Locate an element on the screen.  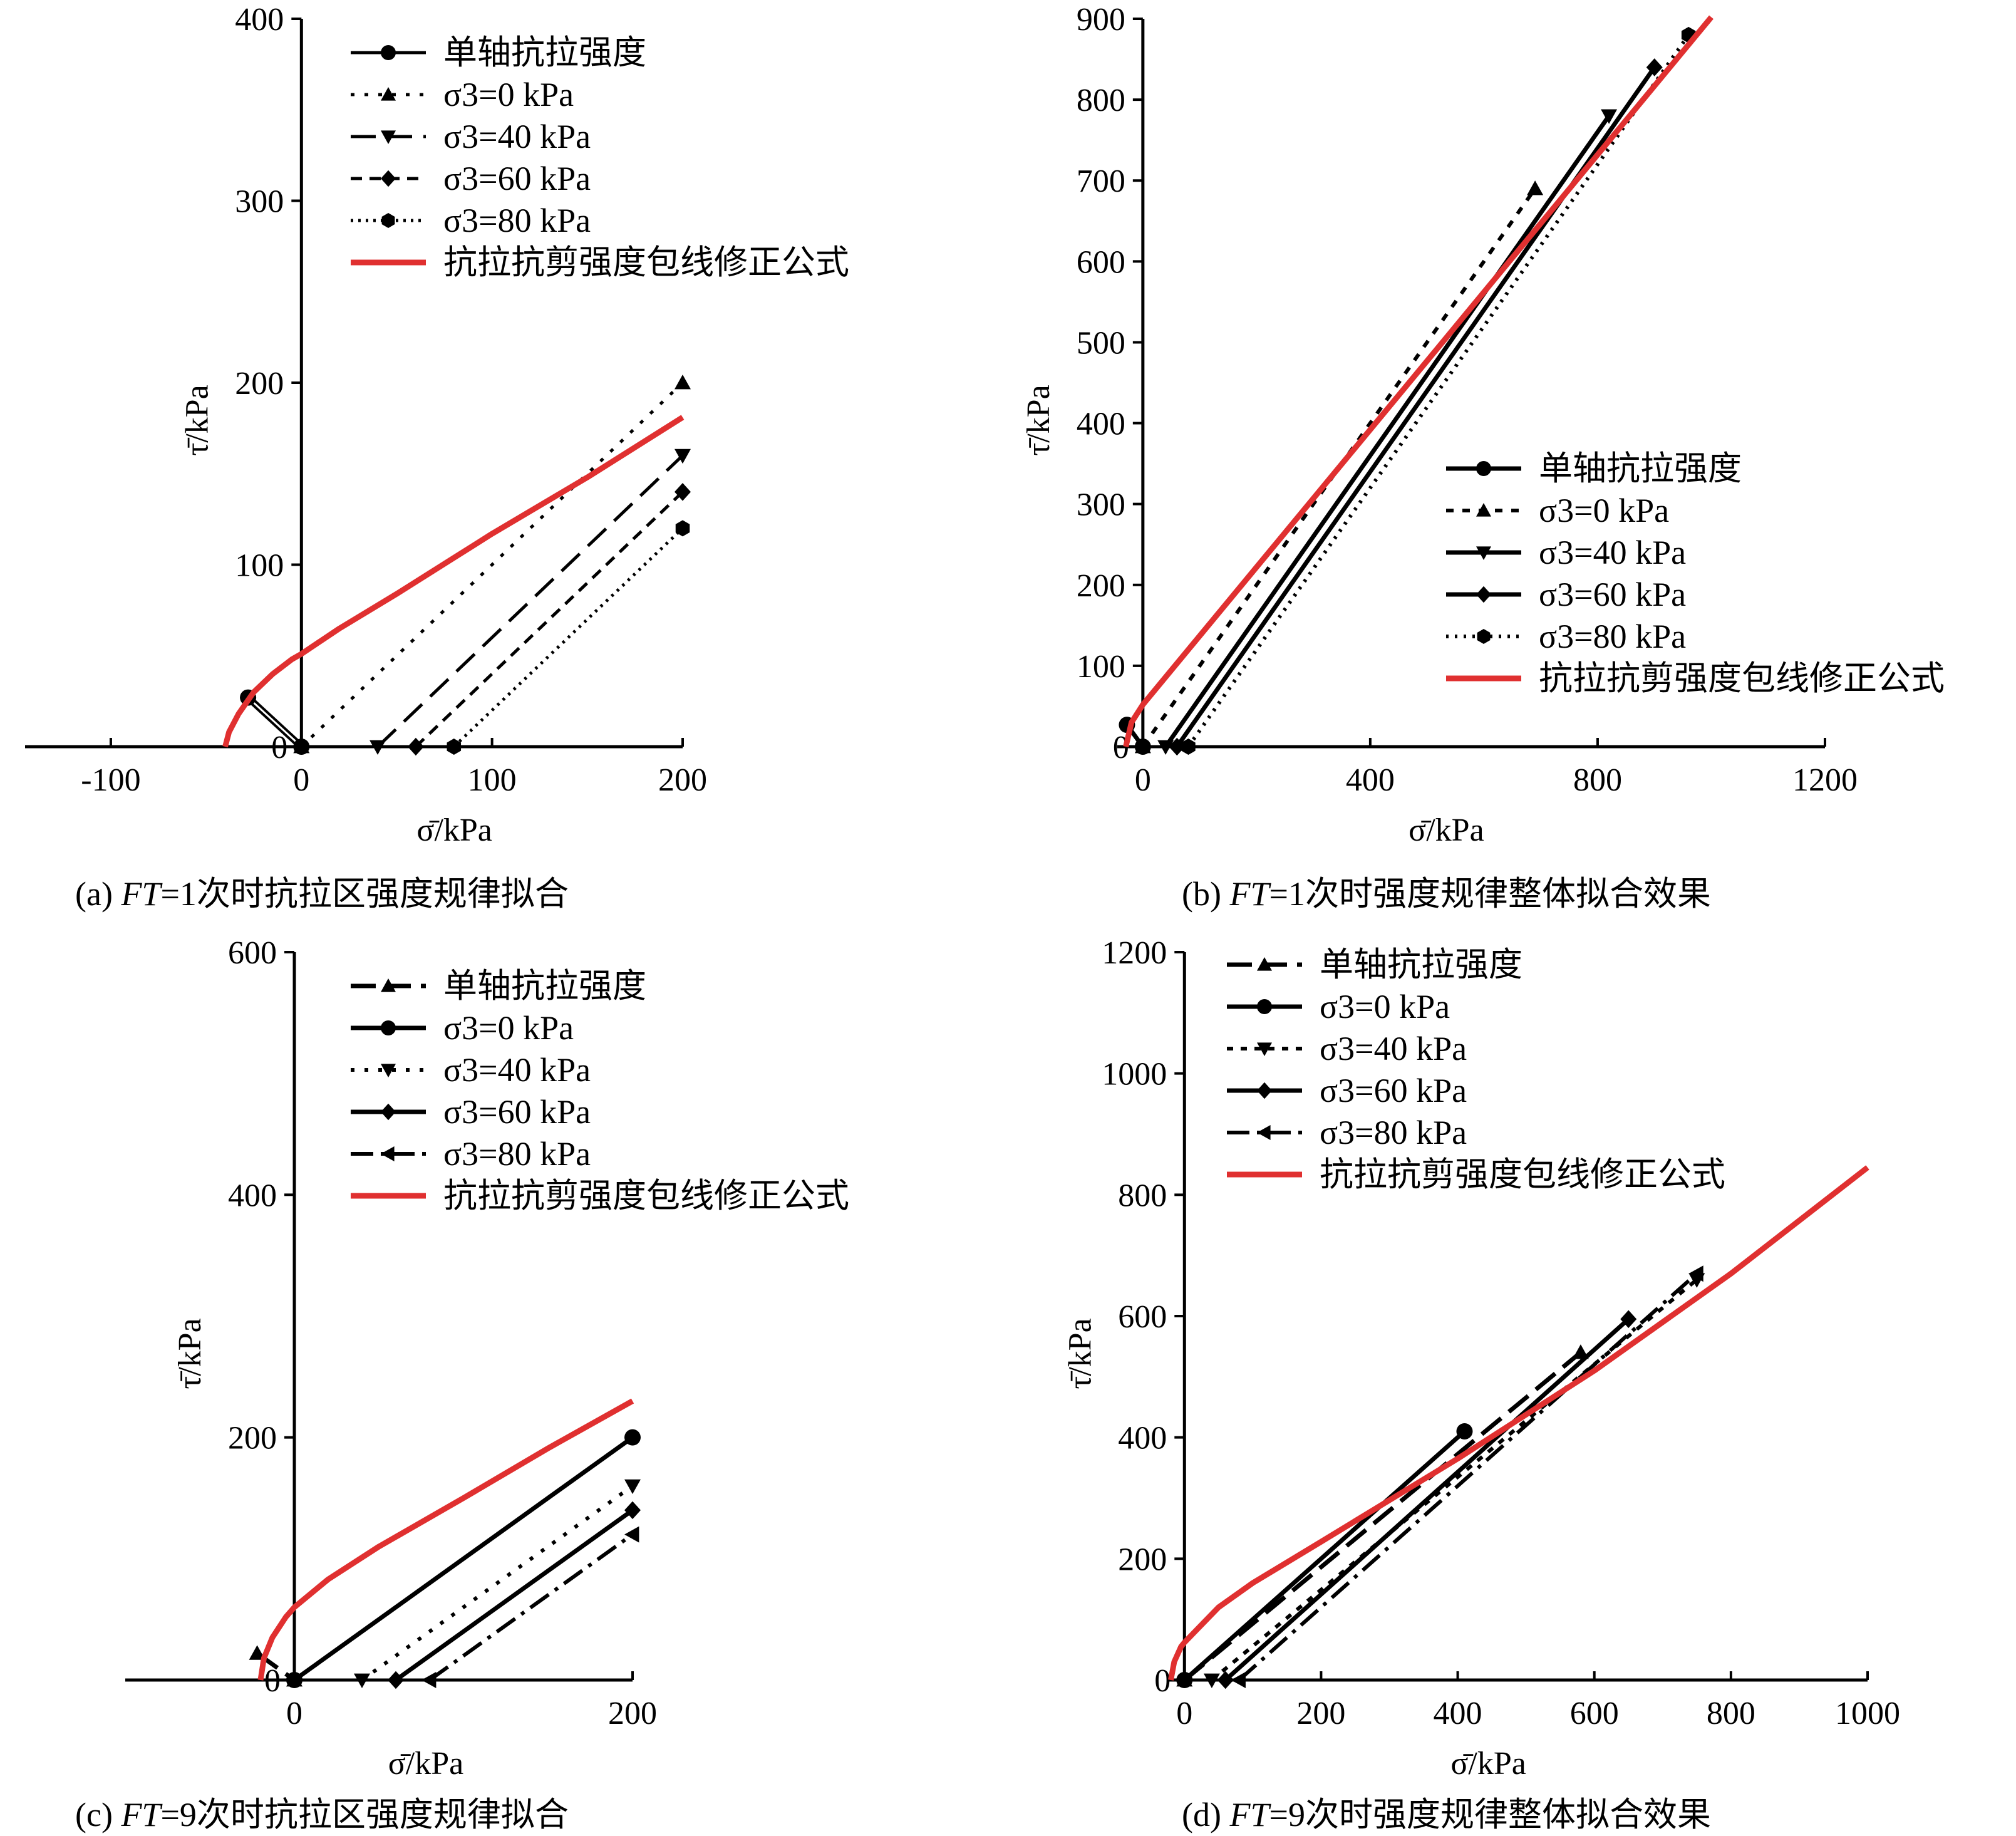
x-axis-label: σ̄/kPa is located at coordinates (454, 830).